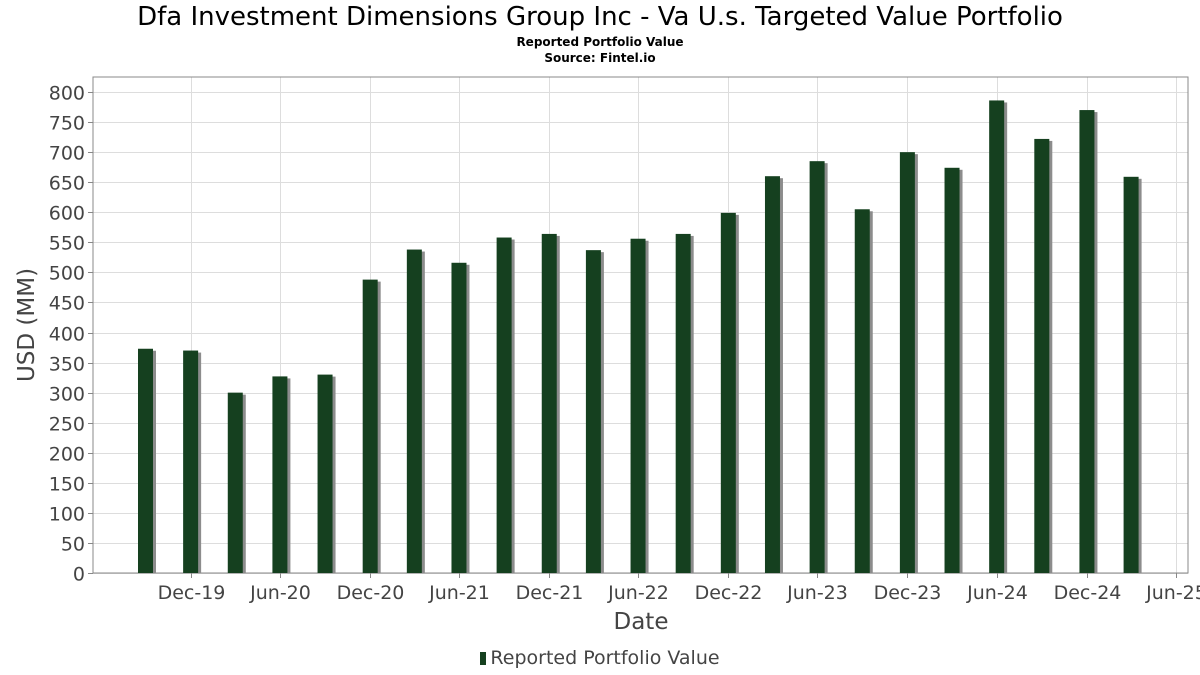  I want to click on x-tick-label: Jun-25, so click(1172, 593).